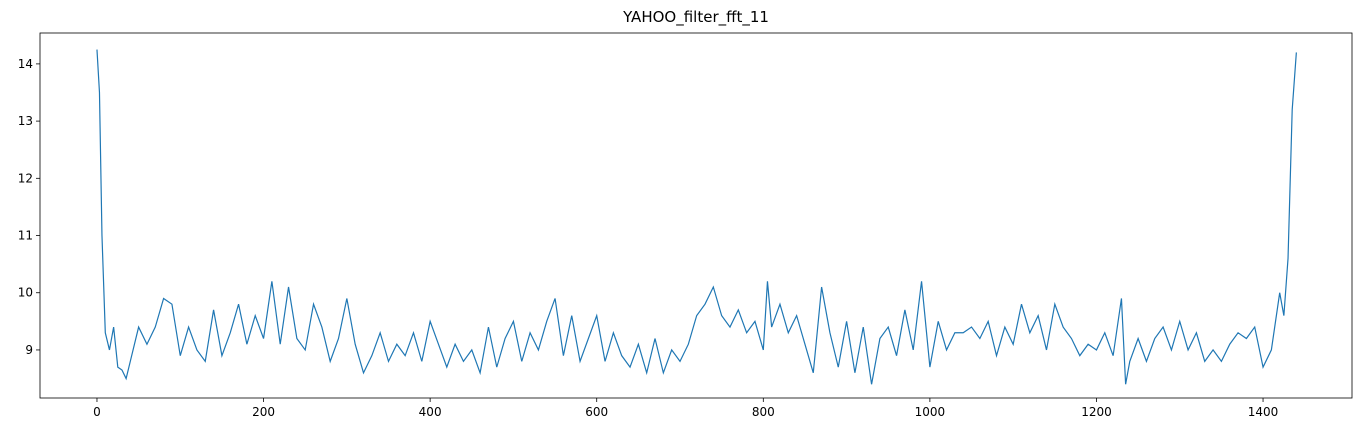 The height and width of the screenshot is (439, 1364). What do you see at coordinates (29, 350) in the screenshot?
I see `y-tick-label: 9` at bounding box center [29, 350].